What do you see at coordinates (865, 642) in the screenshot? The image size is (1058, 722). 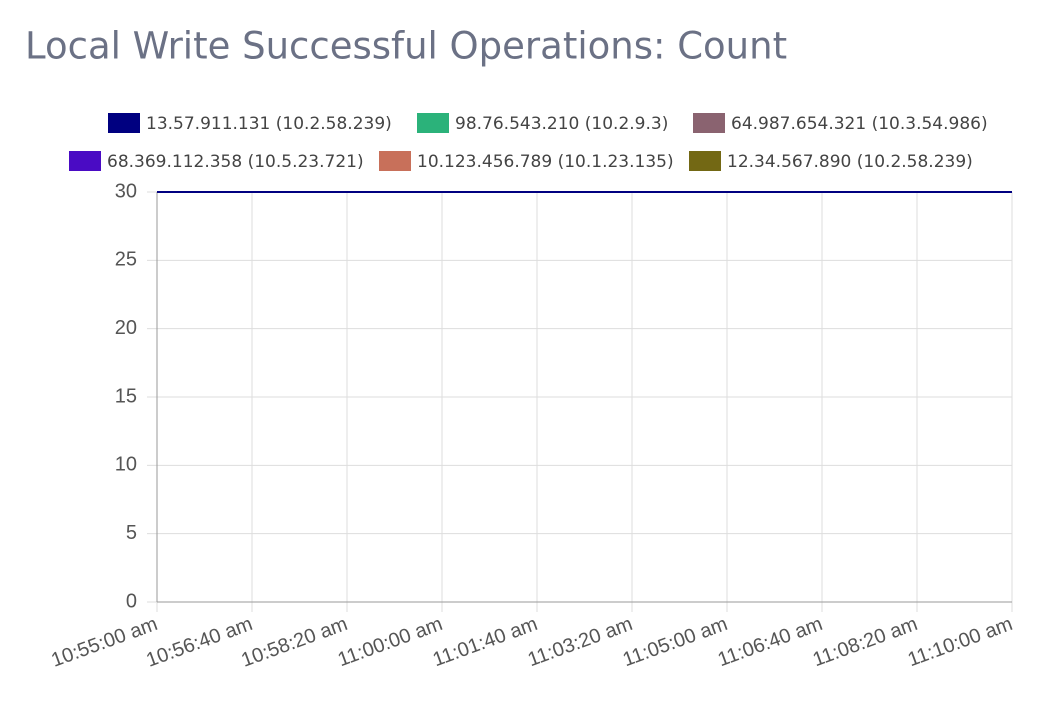 I see `x-tick-label: 11:08:20 am` at bounding box center [865, 642].